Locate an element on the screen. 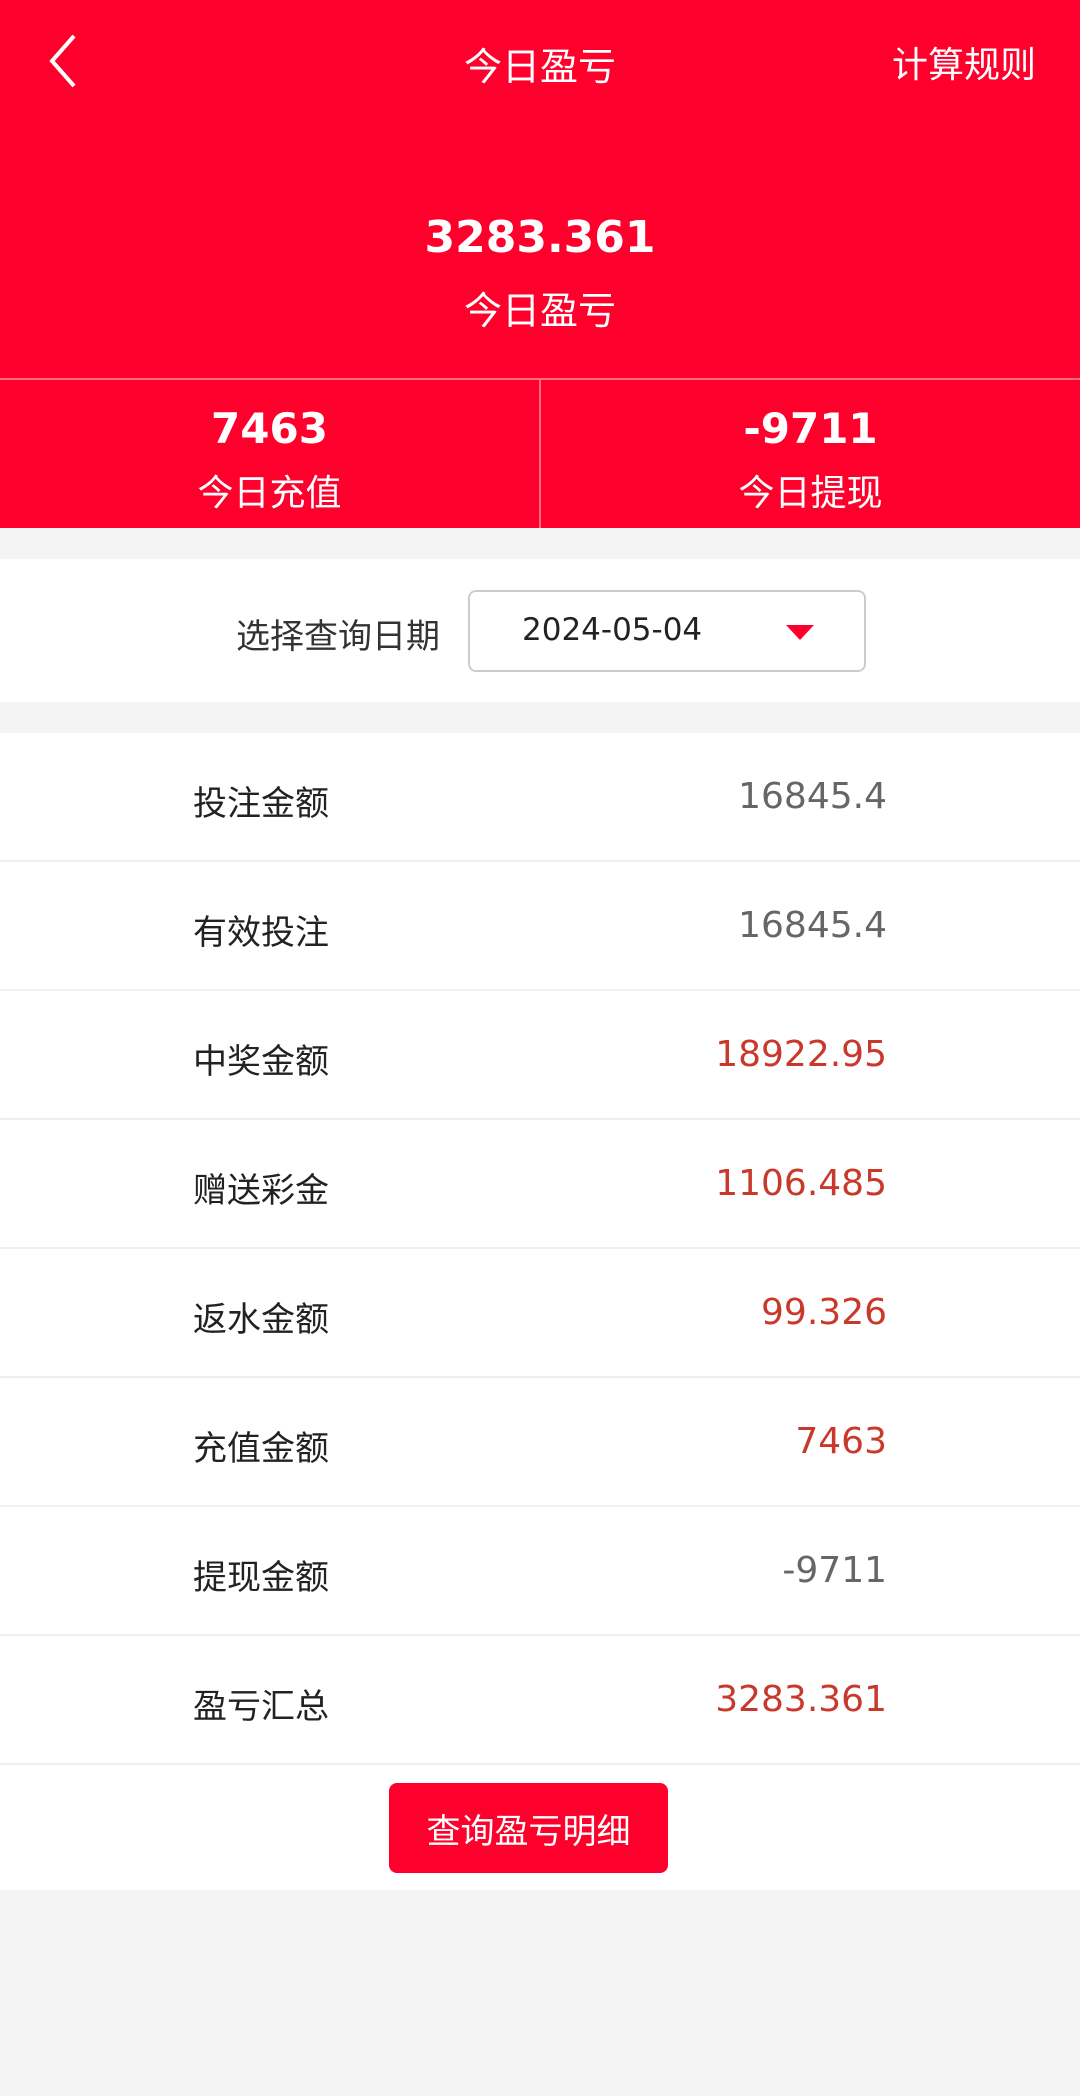  item-label: 盈亏汇总 is located at coordinates (261, 1707).